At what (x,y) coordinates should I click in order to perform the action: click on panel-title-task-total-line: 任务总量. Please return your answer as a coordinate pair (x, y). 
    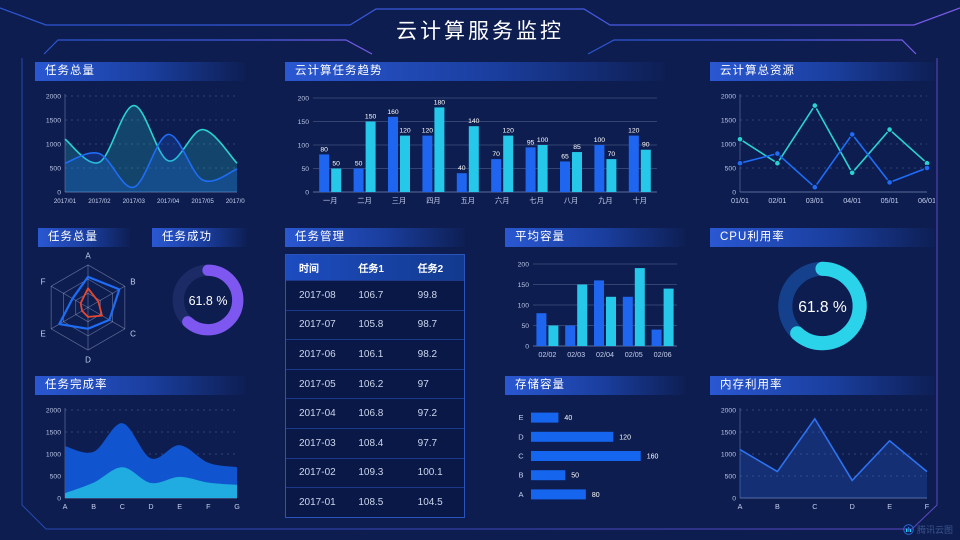
    Looking at the image, I should click on (140, 71).